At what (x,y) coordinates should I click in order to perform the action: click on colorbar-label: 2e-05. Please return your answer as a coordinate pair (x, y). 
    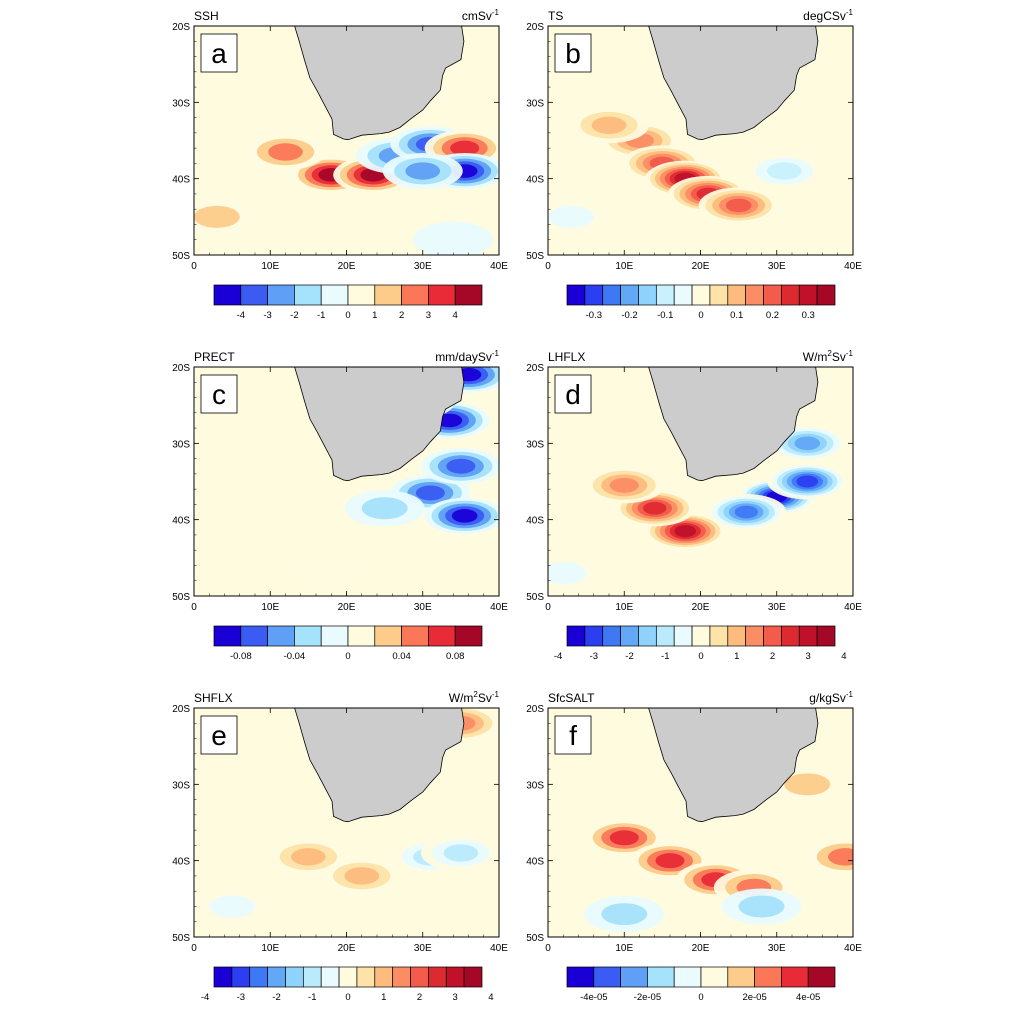
    Looking at the image, I should click on (754, 997).